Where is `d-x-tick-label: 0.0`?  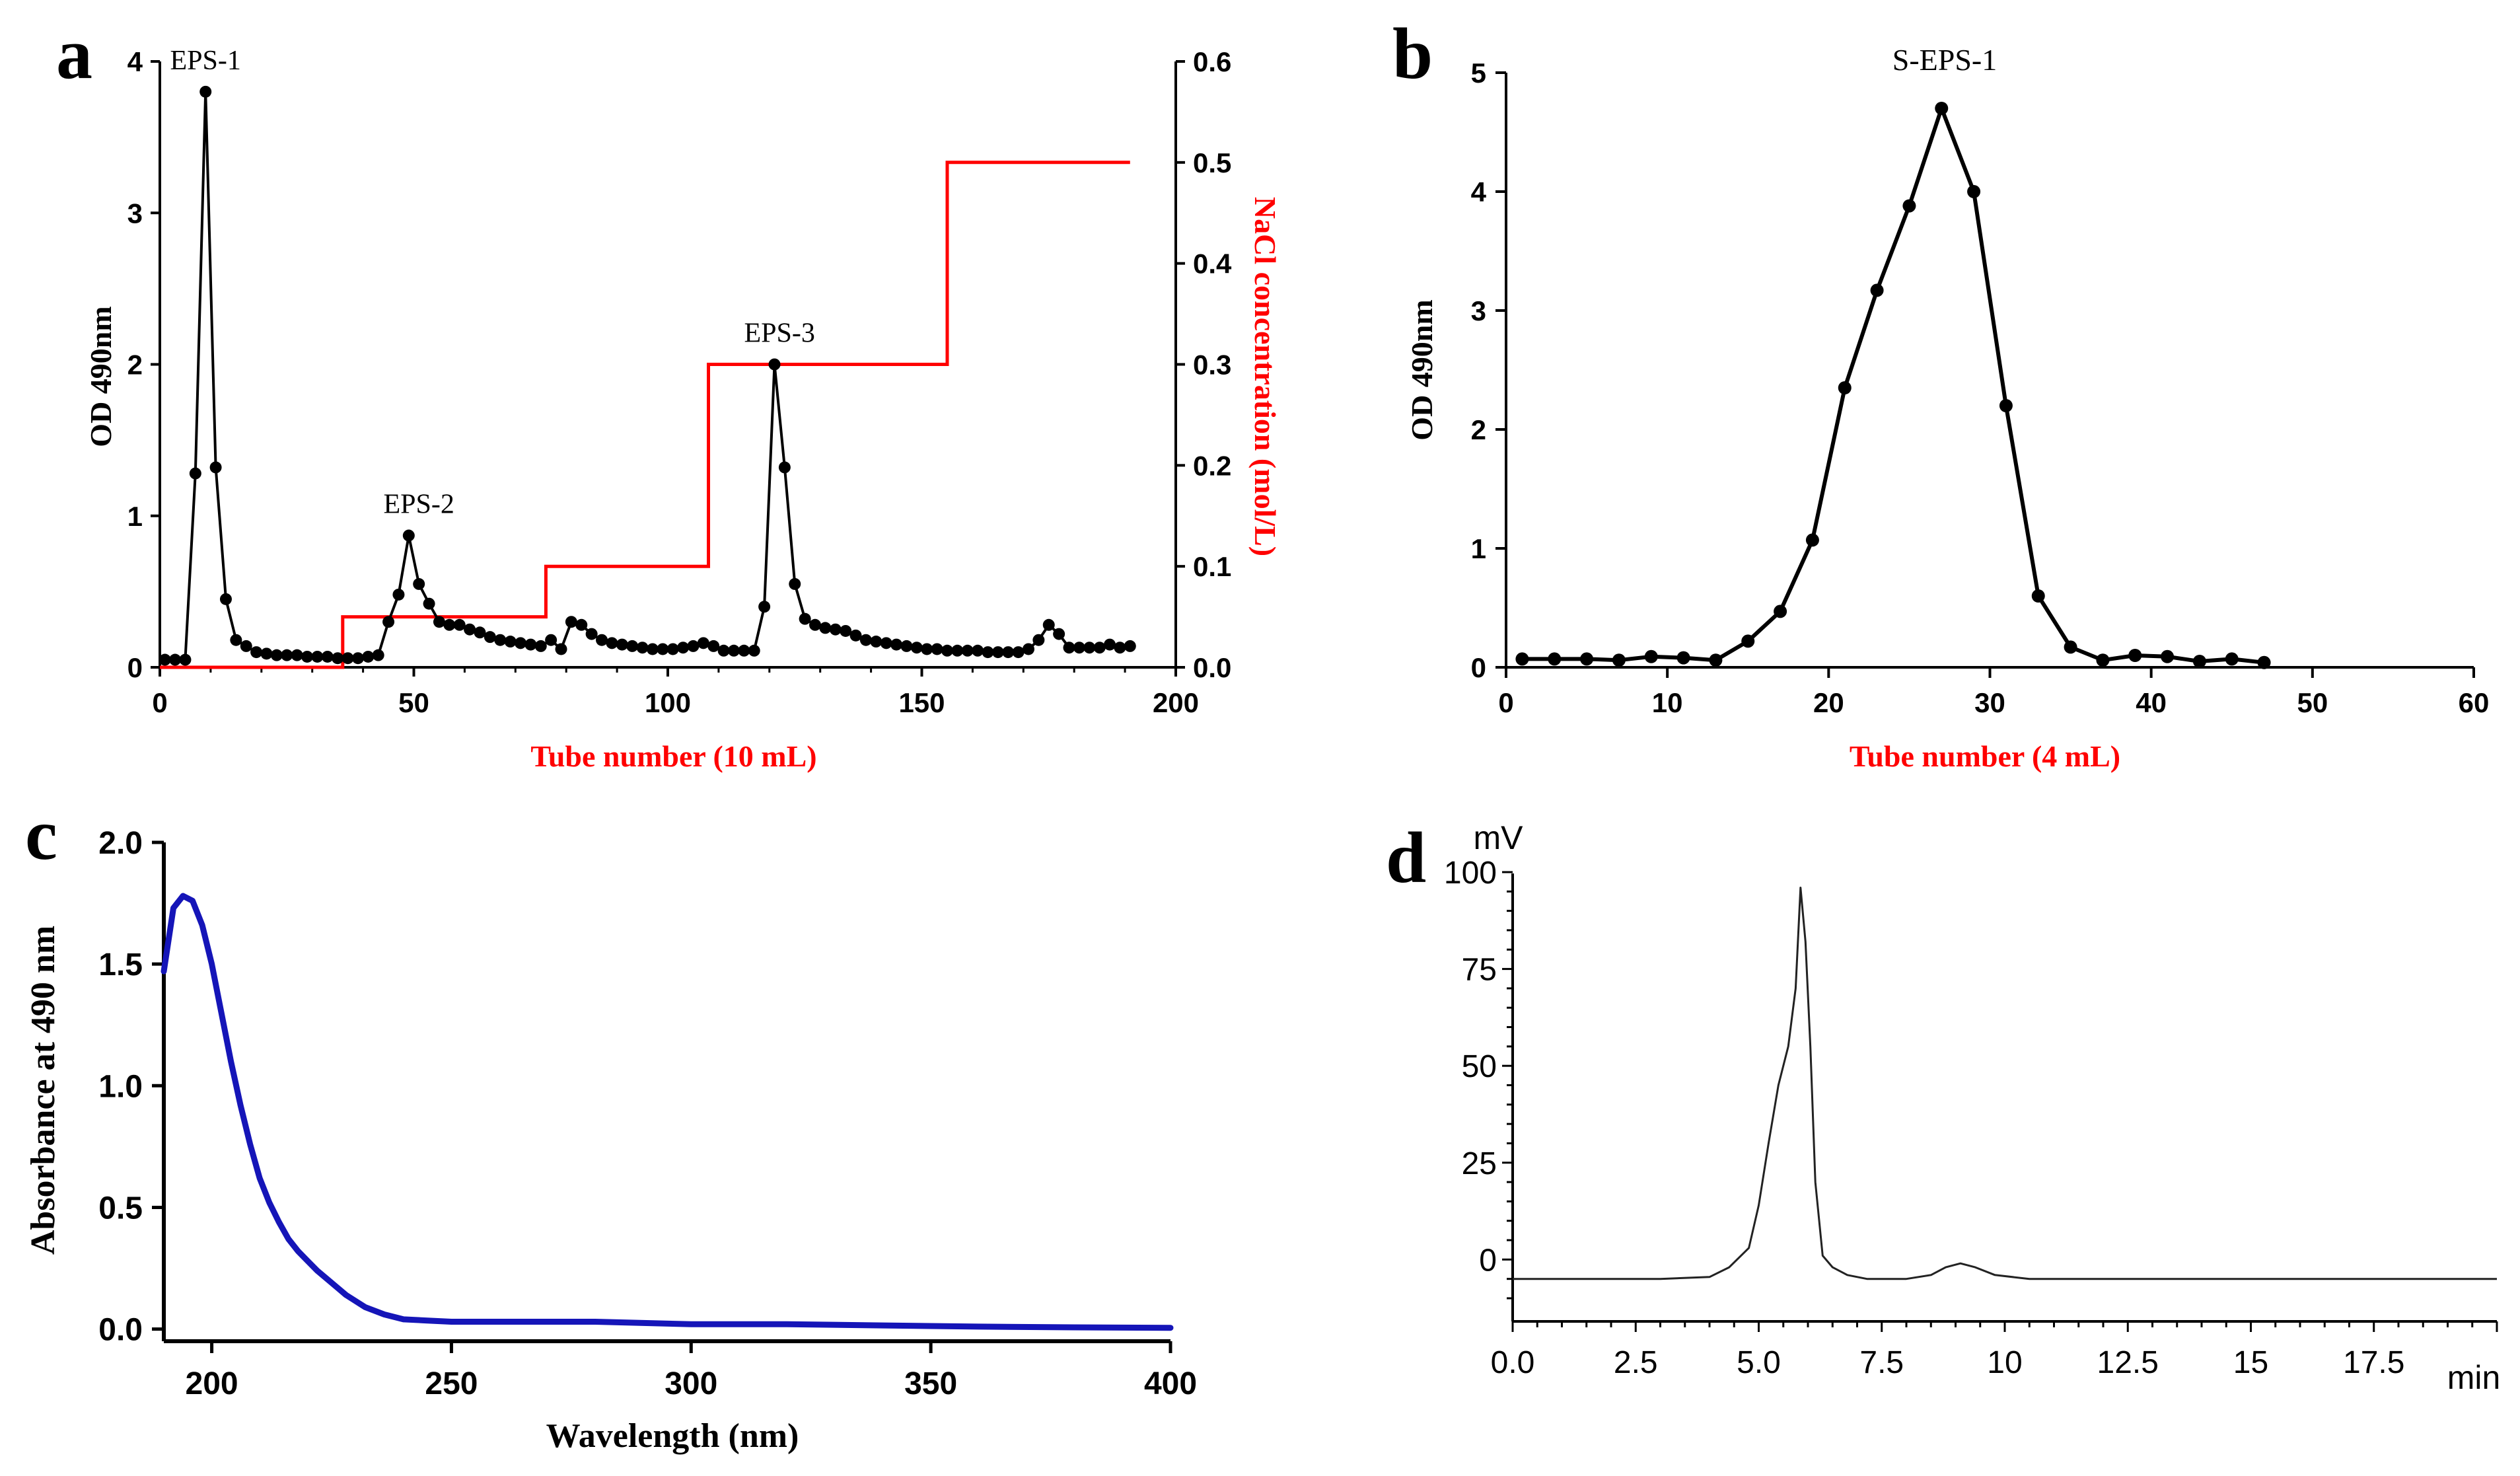 d-x-tick-label: 0.0 is located at coordinates (1513, 1362).